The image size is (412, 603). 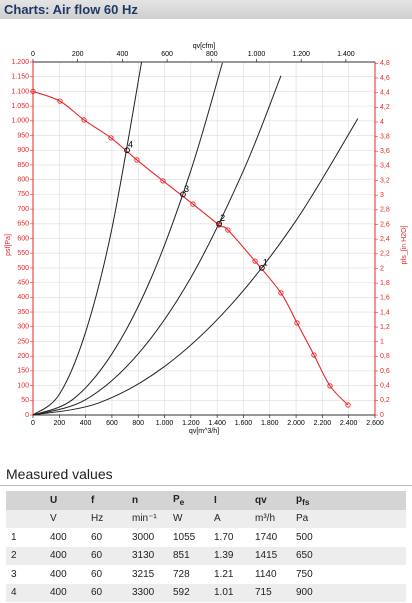 I want to click on x-tick-label: 1.200, so click(x=191, y=423).